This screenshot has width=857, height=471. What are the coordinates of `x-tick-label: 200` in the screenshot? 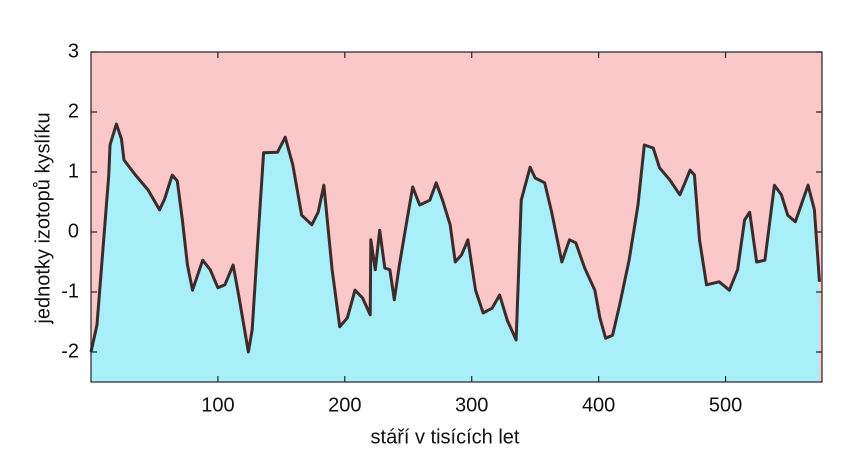 It's located at (344, 405).